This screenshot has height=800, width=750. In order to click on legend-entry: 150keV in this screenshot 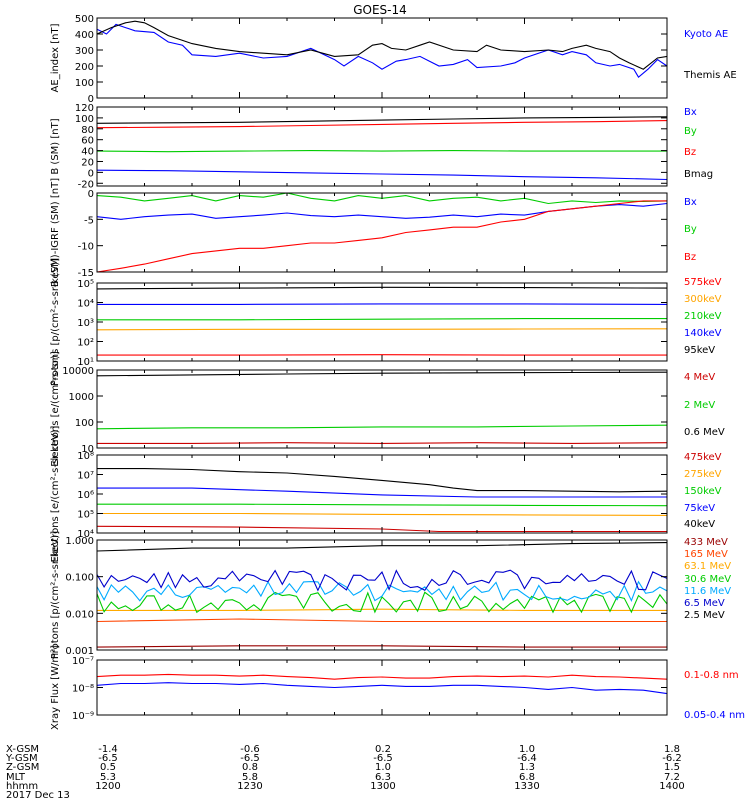, I will do `click(703, 491)`.